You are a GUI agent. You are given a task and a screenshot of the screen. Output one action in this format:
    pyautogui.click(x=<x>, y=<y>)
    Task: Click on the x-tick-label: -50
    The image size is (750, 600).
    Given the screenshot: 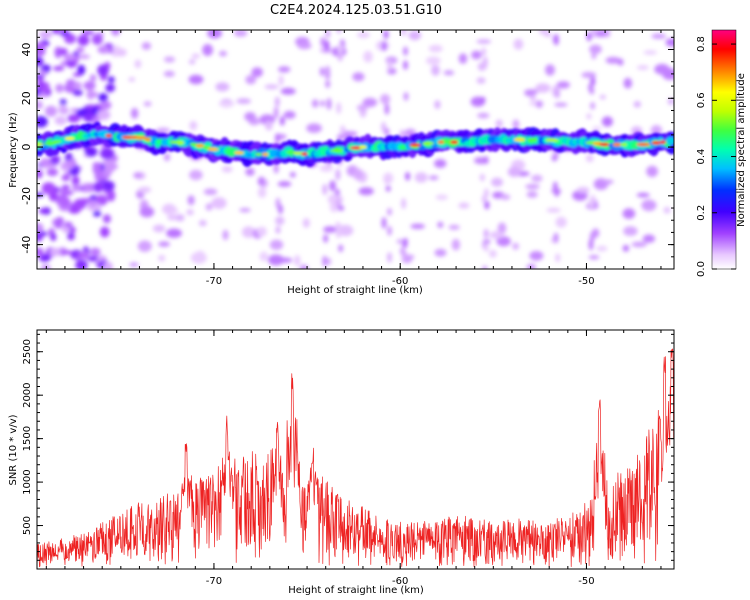 What is the action you would take?
    pyautogui.click(x=586, y=581)
    